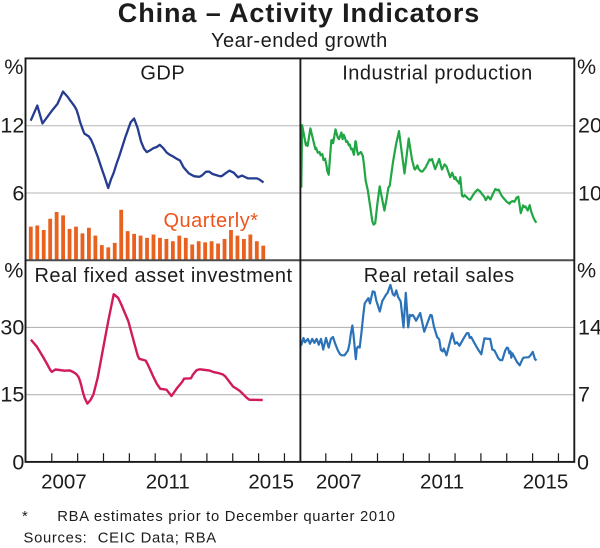  What do you see at coordinates (163, 276) in the screenshot?
I see `svg-text: Real fixed asset investment` at bounding box center [163, 276].